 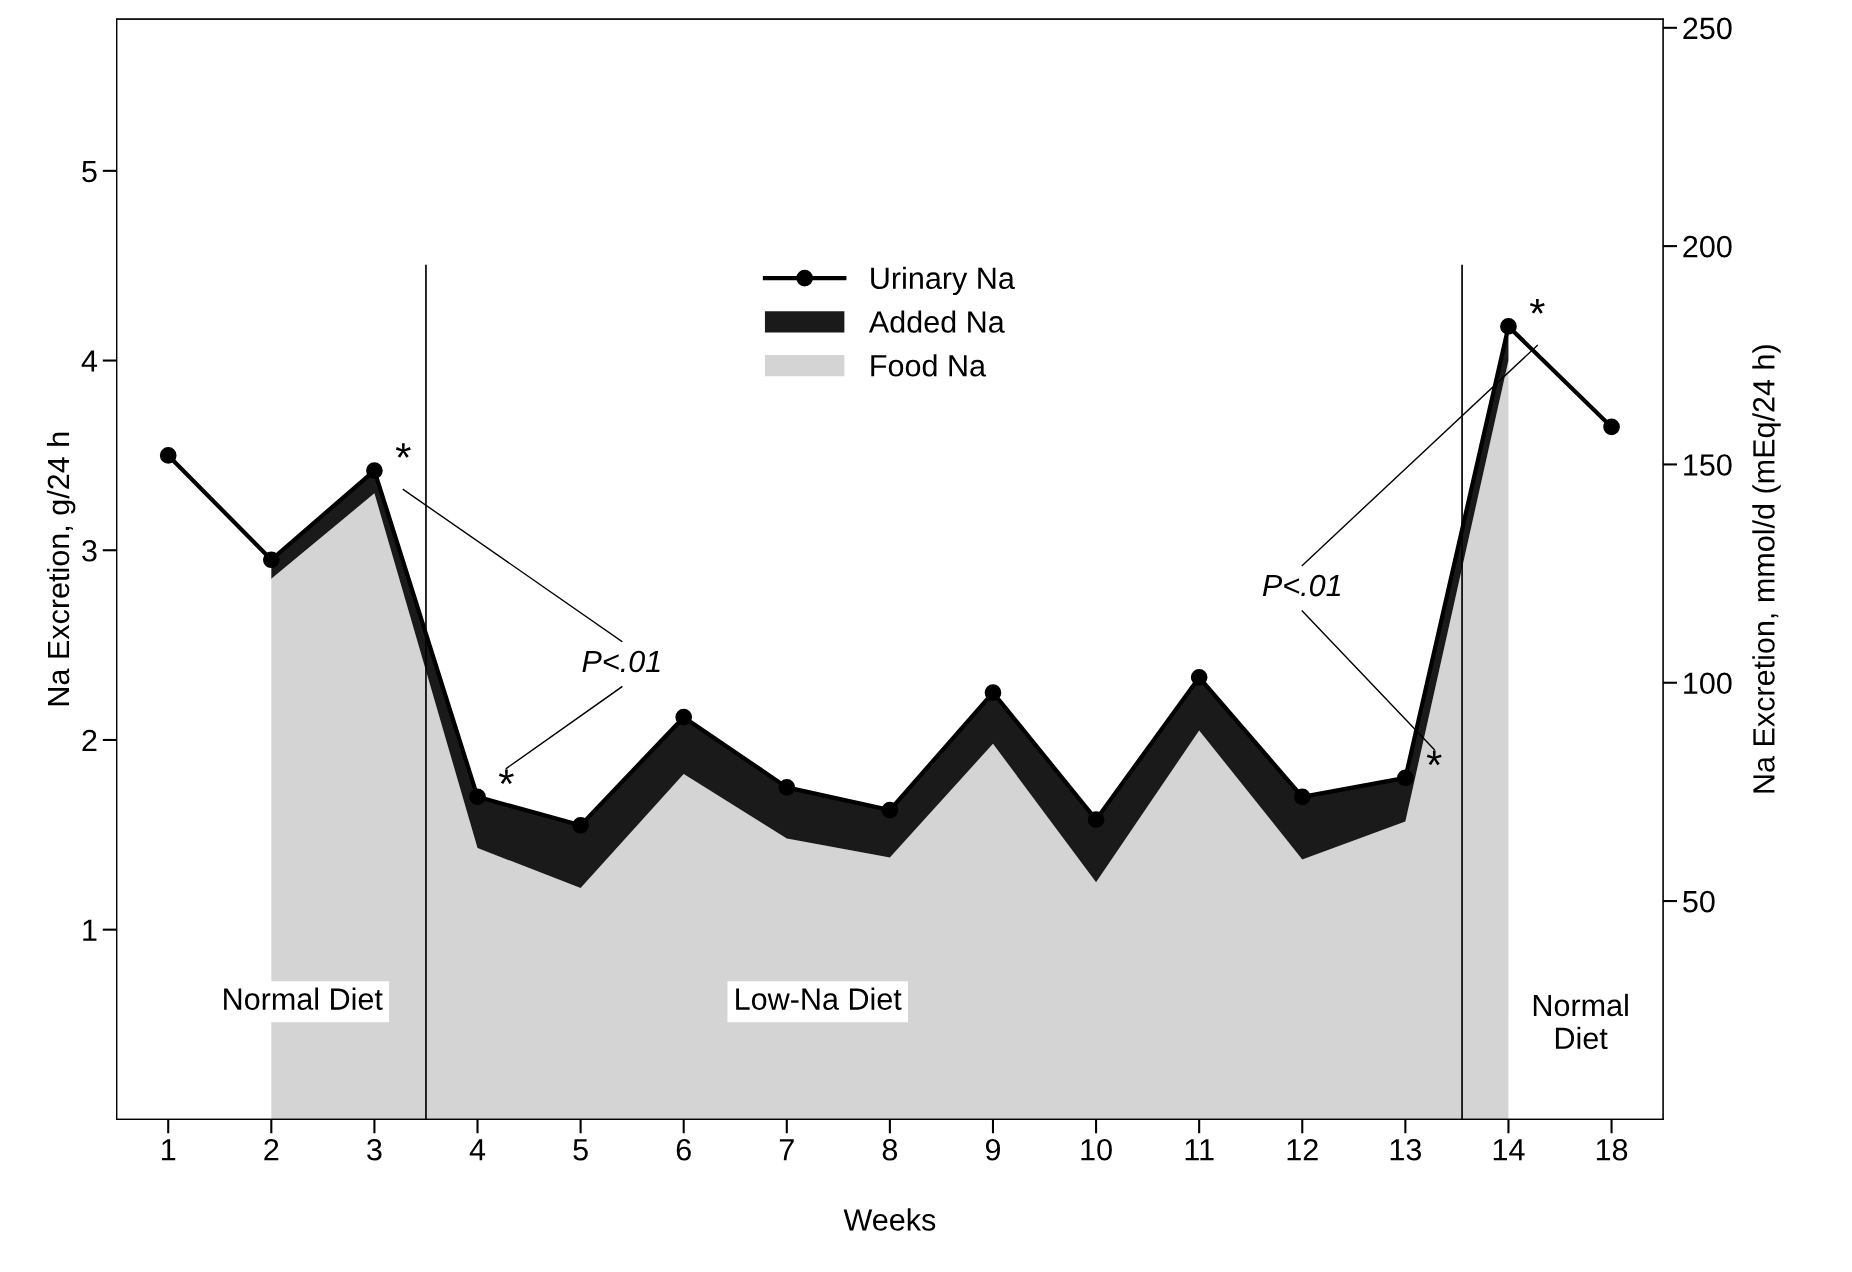 I want to click on x-tick-label: 10, so click(x=1096, y=1149).